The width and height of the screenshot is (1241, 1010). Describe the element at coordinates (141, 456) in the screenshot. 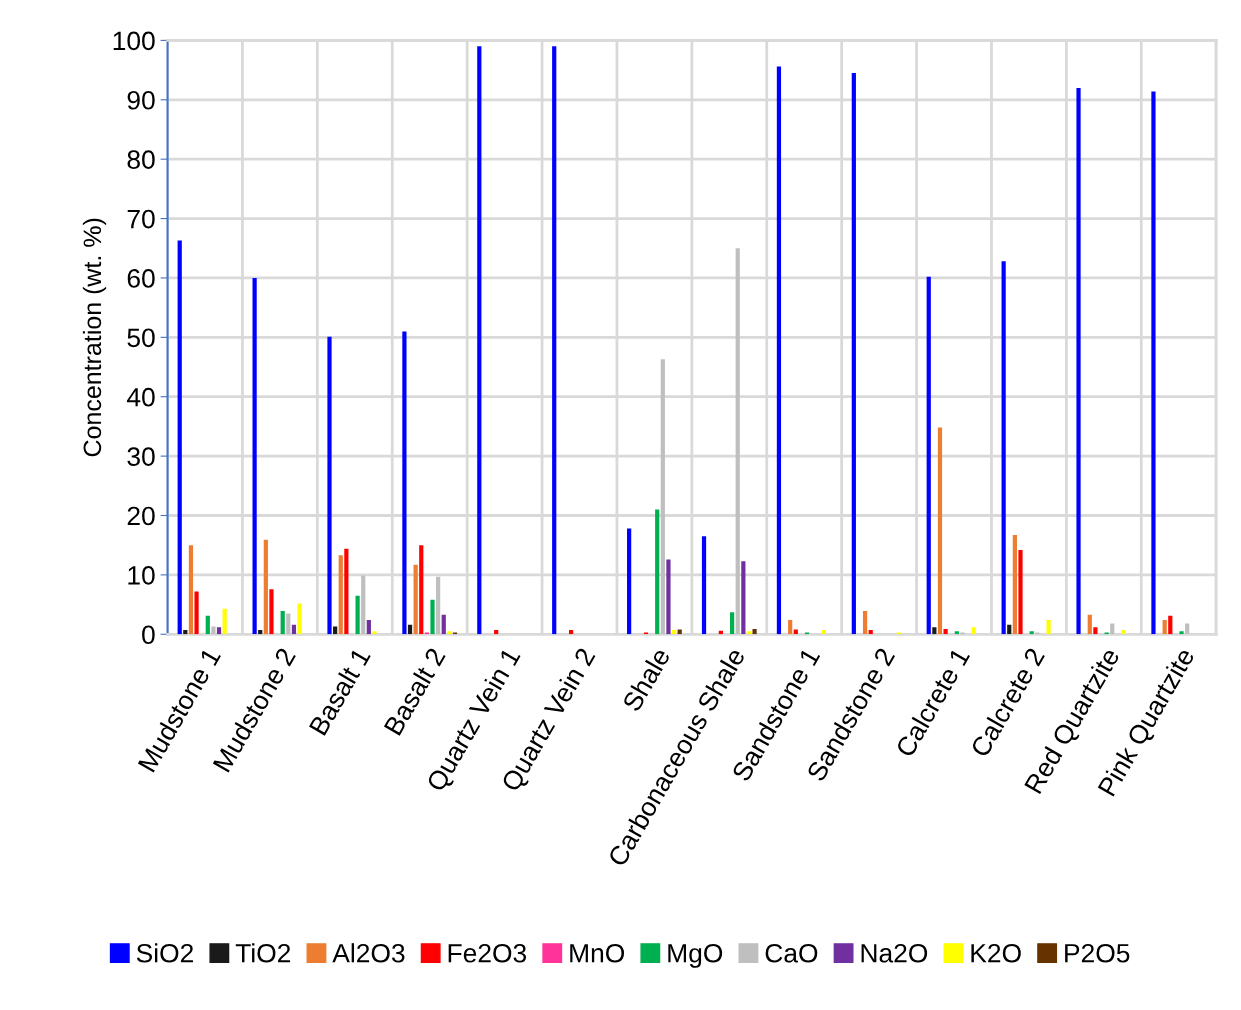

I see `y-tick-label: 30` at that location.